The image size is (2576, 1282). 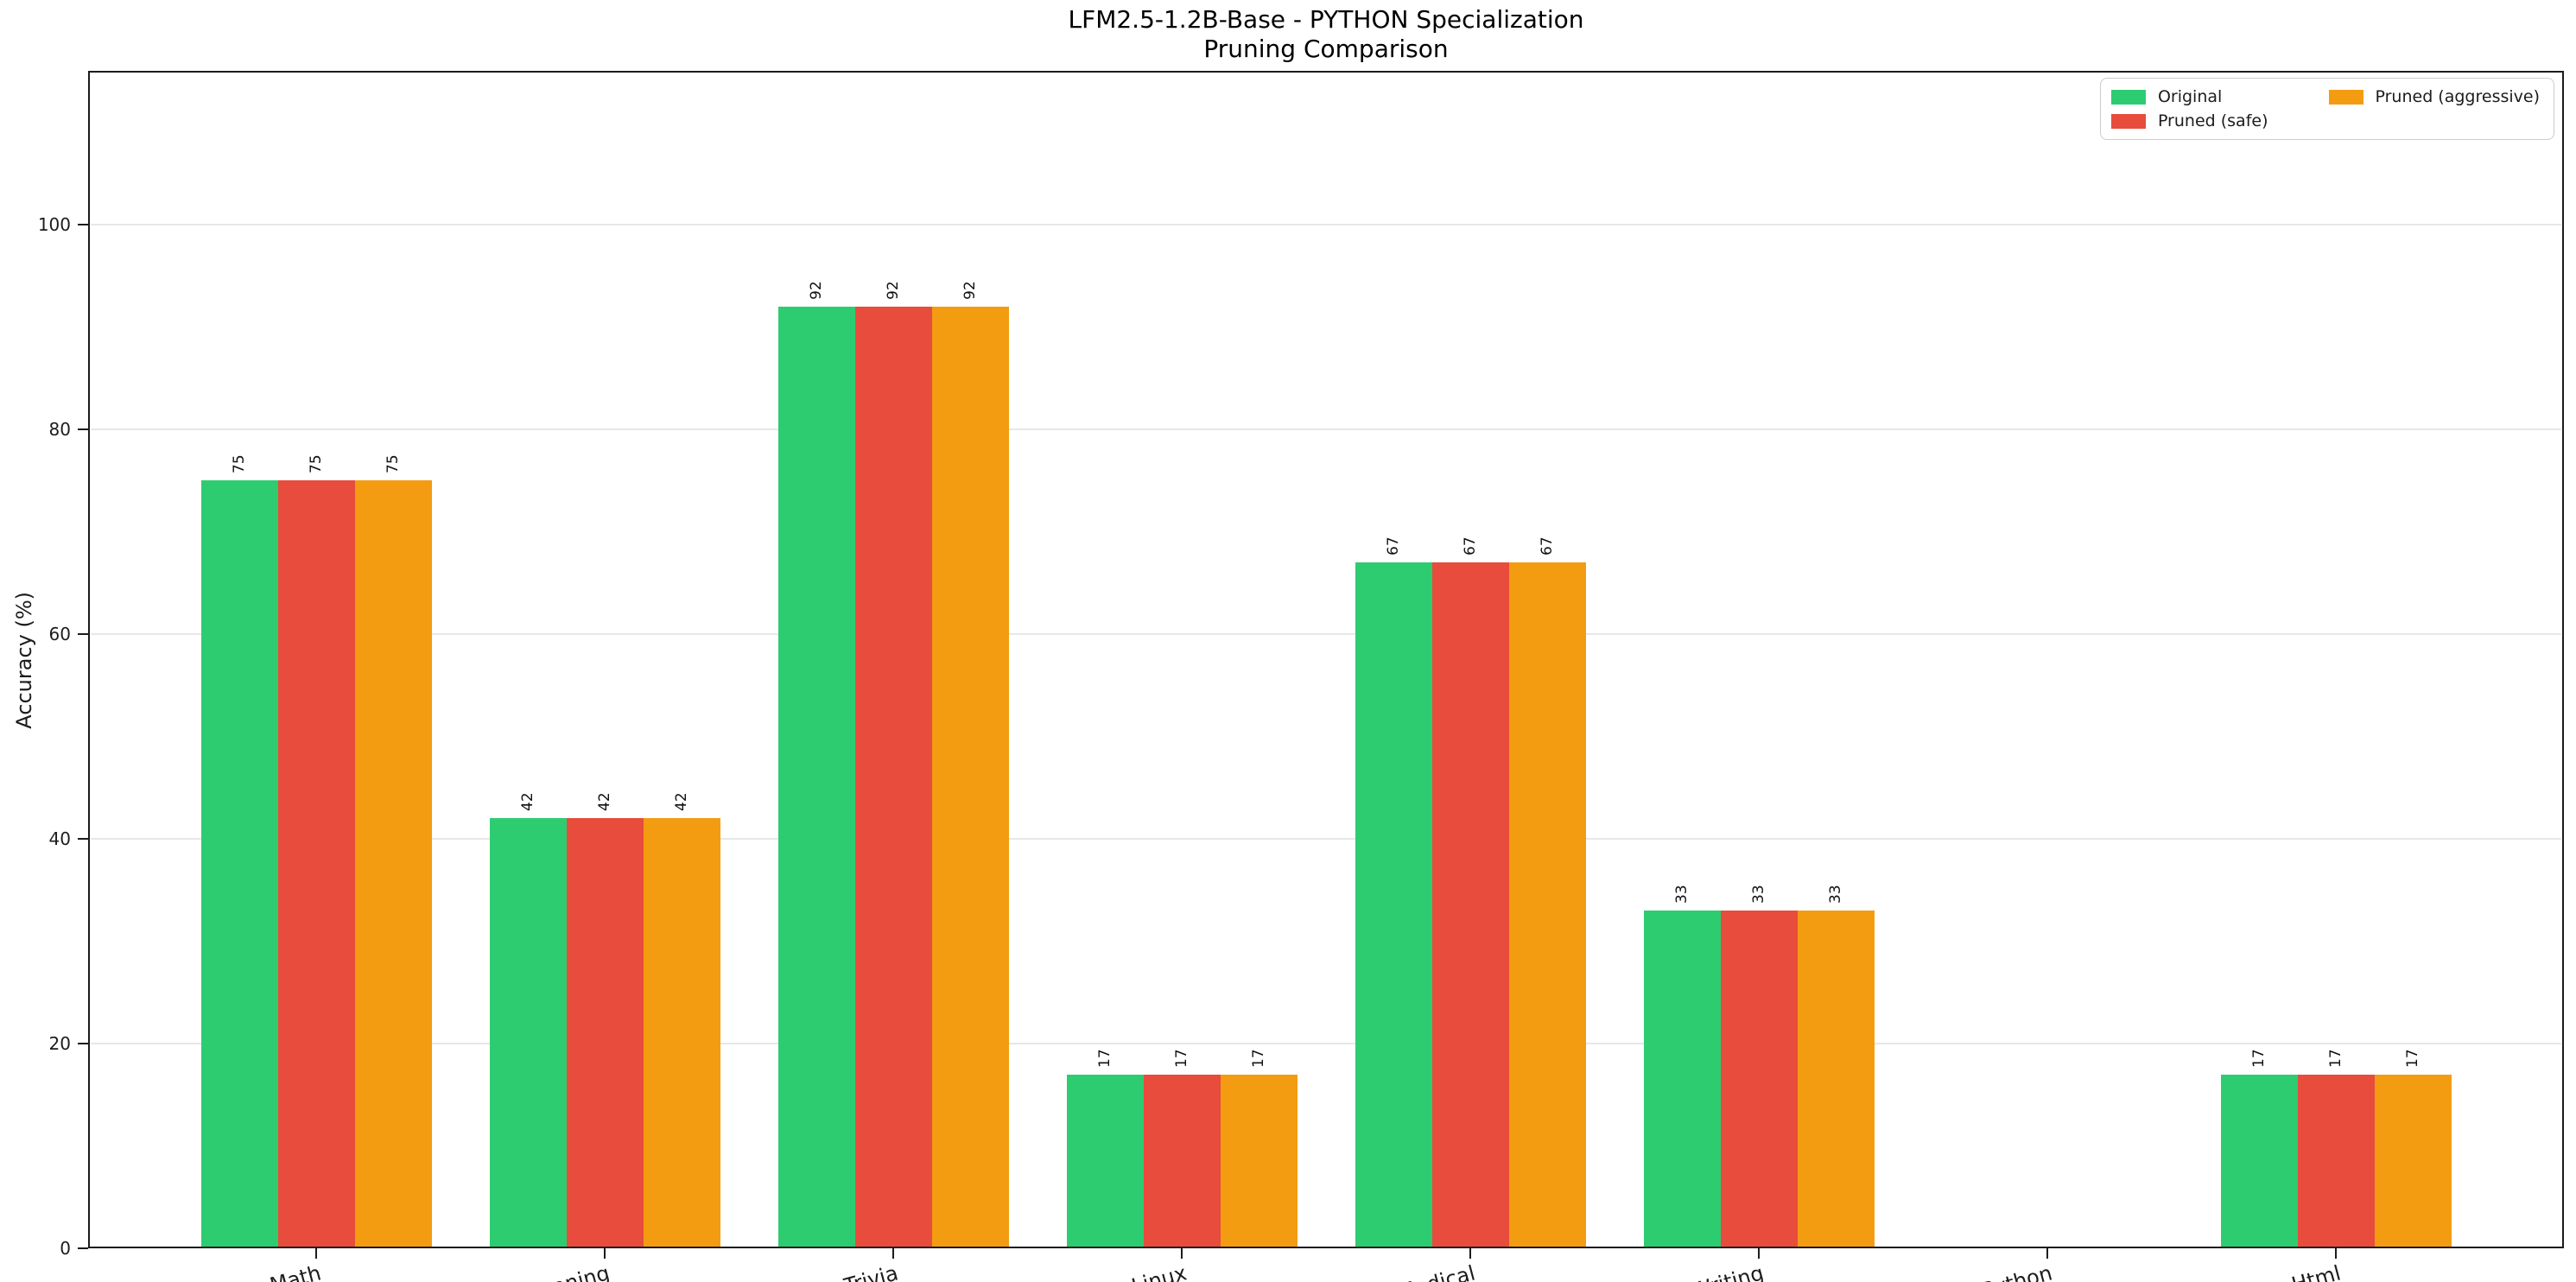 I want to click on legend: Original Pruned (safe) Pruned (aggressive), so click(x=2326, y=109).